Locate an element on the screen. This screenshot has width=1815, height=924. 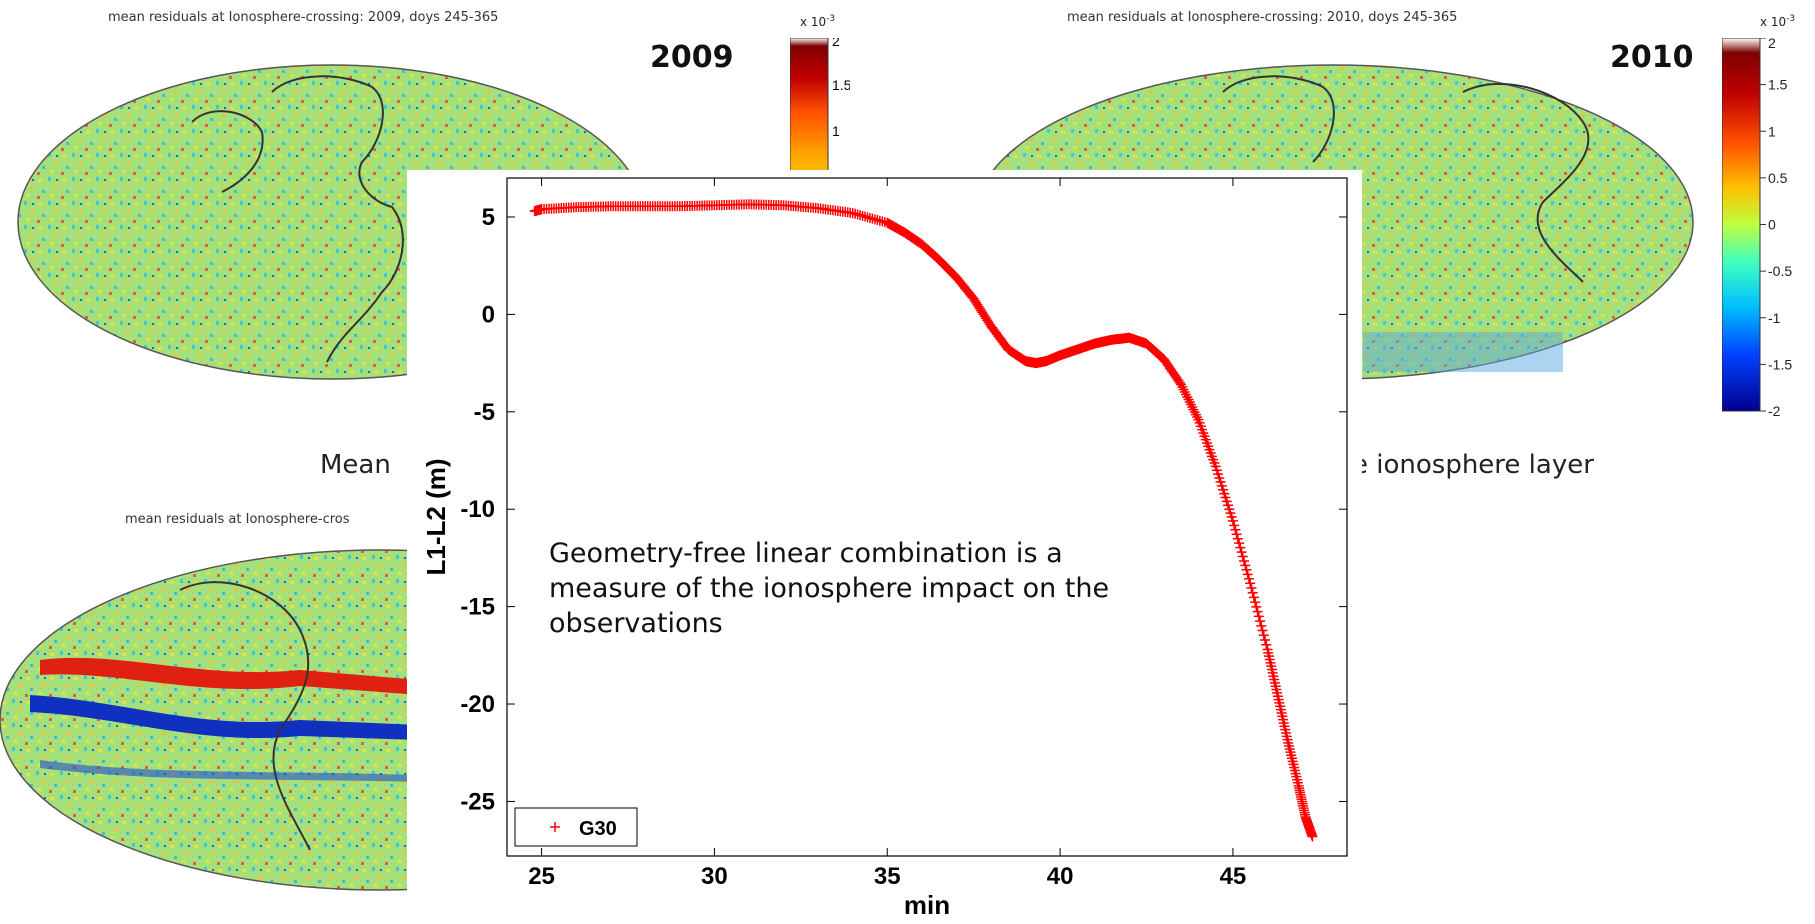
y-tick-label: -10 is located at coordinates (477, 509).